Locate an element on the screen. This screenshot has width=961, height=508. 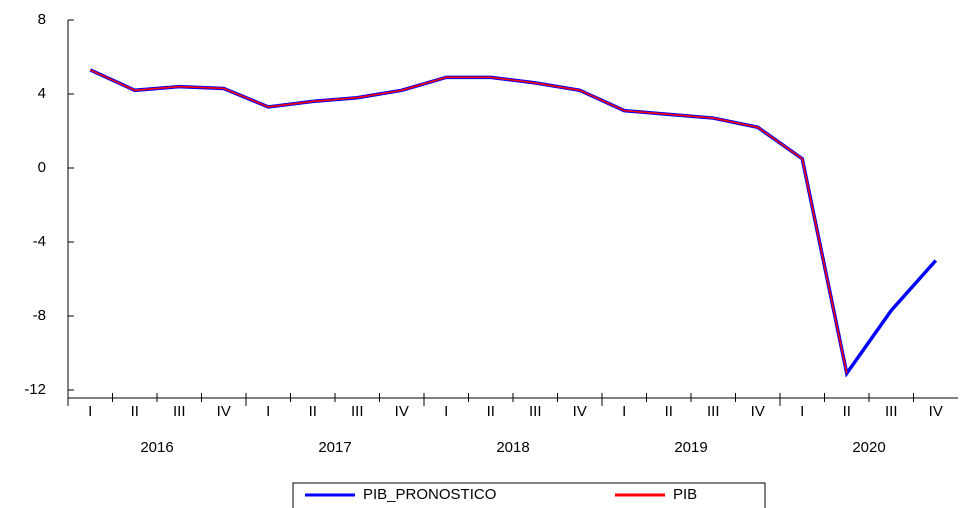
y-tick-label: -4 is located at coordinates (39, 241).